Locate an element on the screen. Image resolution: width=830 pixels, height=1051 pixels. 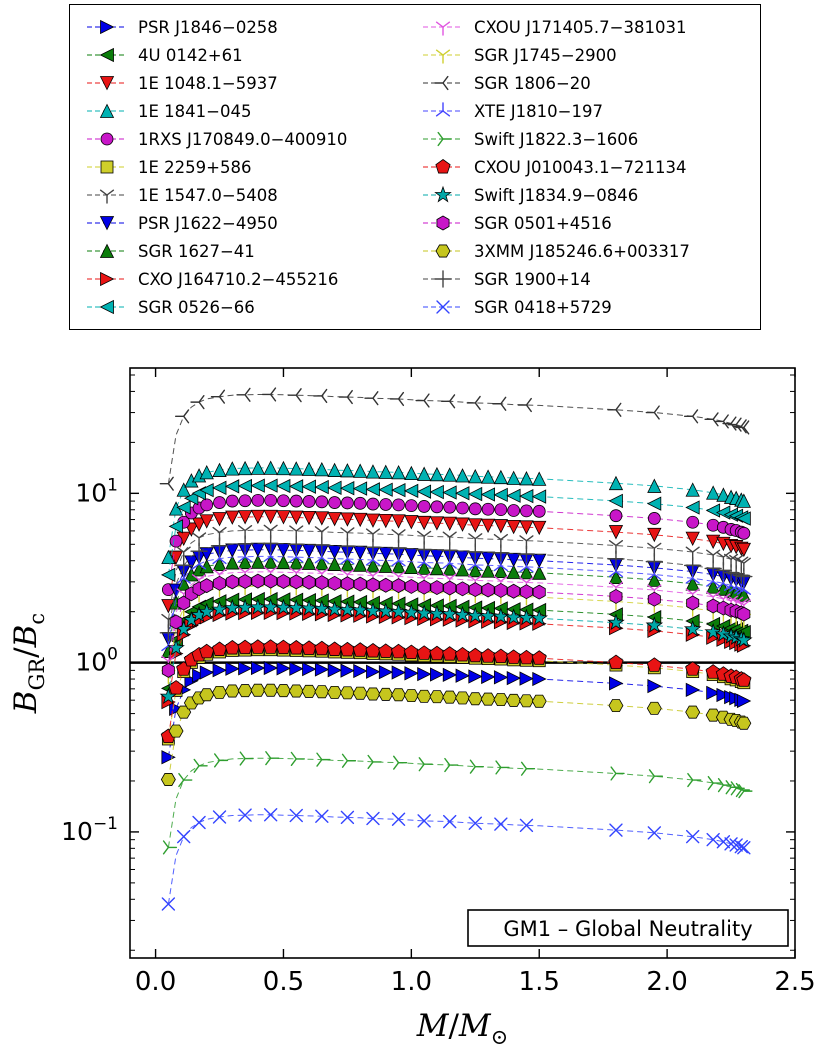
legend-item: SGR 0501+4516 is located at coordinates (585, 223).